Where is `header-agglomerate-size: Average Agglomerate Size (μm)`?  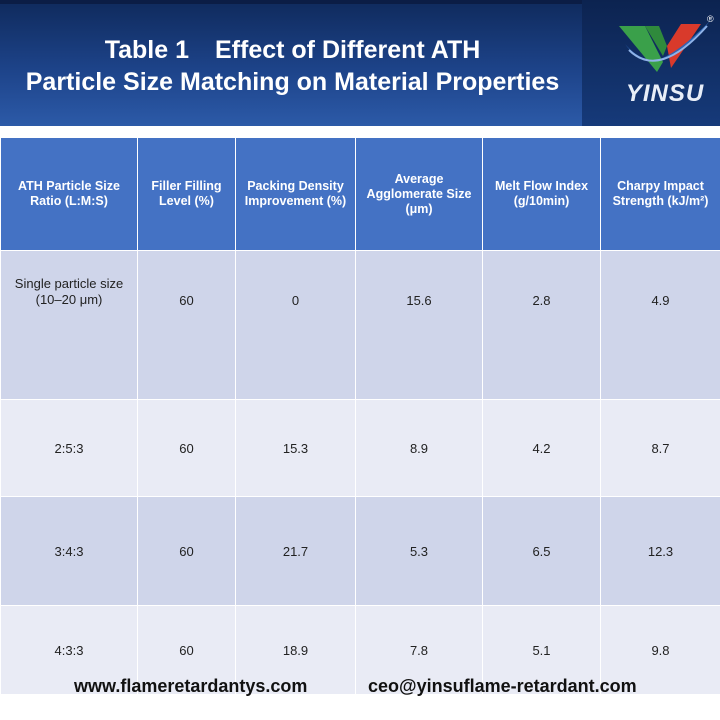 header-agglomerate-size: Average Agglomerate Size (μm) is located at coordinates (419, 194).